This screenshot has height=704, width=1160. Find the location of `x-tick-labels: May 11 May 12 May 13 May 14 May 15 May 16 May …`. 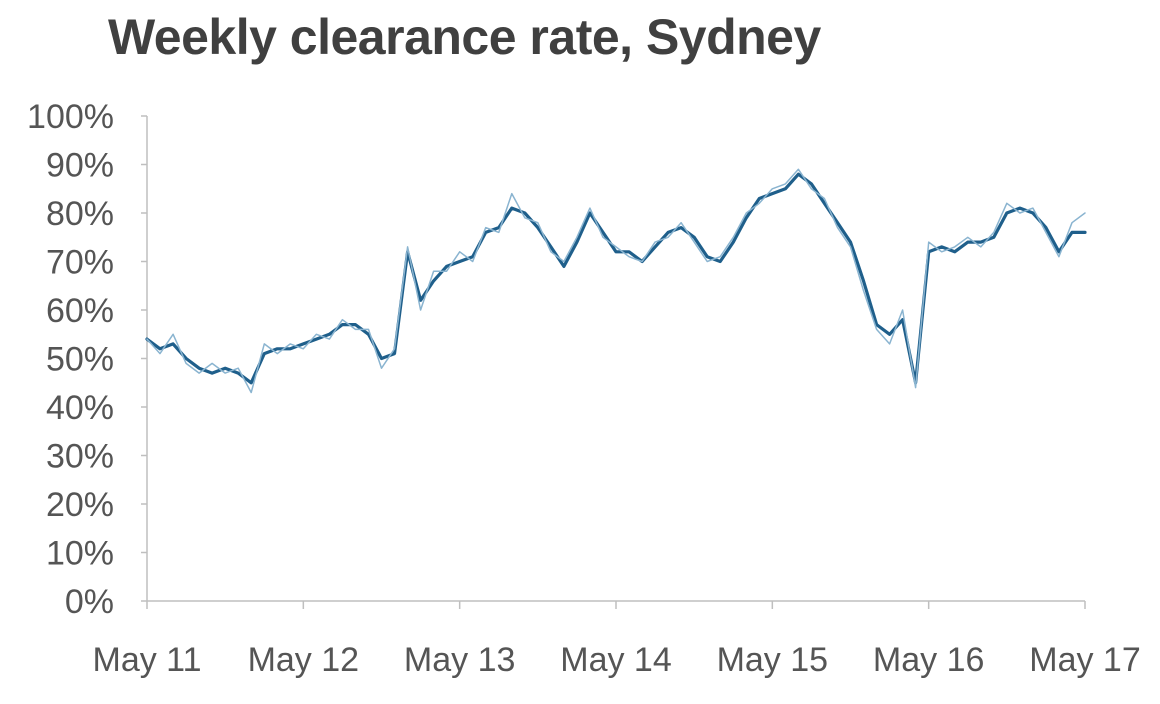

x-tick-labels: May 11 May 12 May 13 May 14 May 15 May 16 May … is located at coordinates (617, 660).